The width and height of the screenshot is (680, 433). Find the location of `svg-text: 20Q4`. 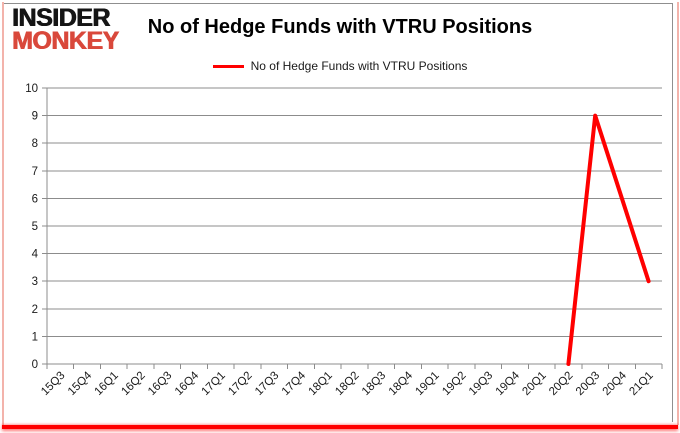

svg-text: 20Q4 is located at coordinates (615, 383).